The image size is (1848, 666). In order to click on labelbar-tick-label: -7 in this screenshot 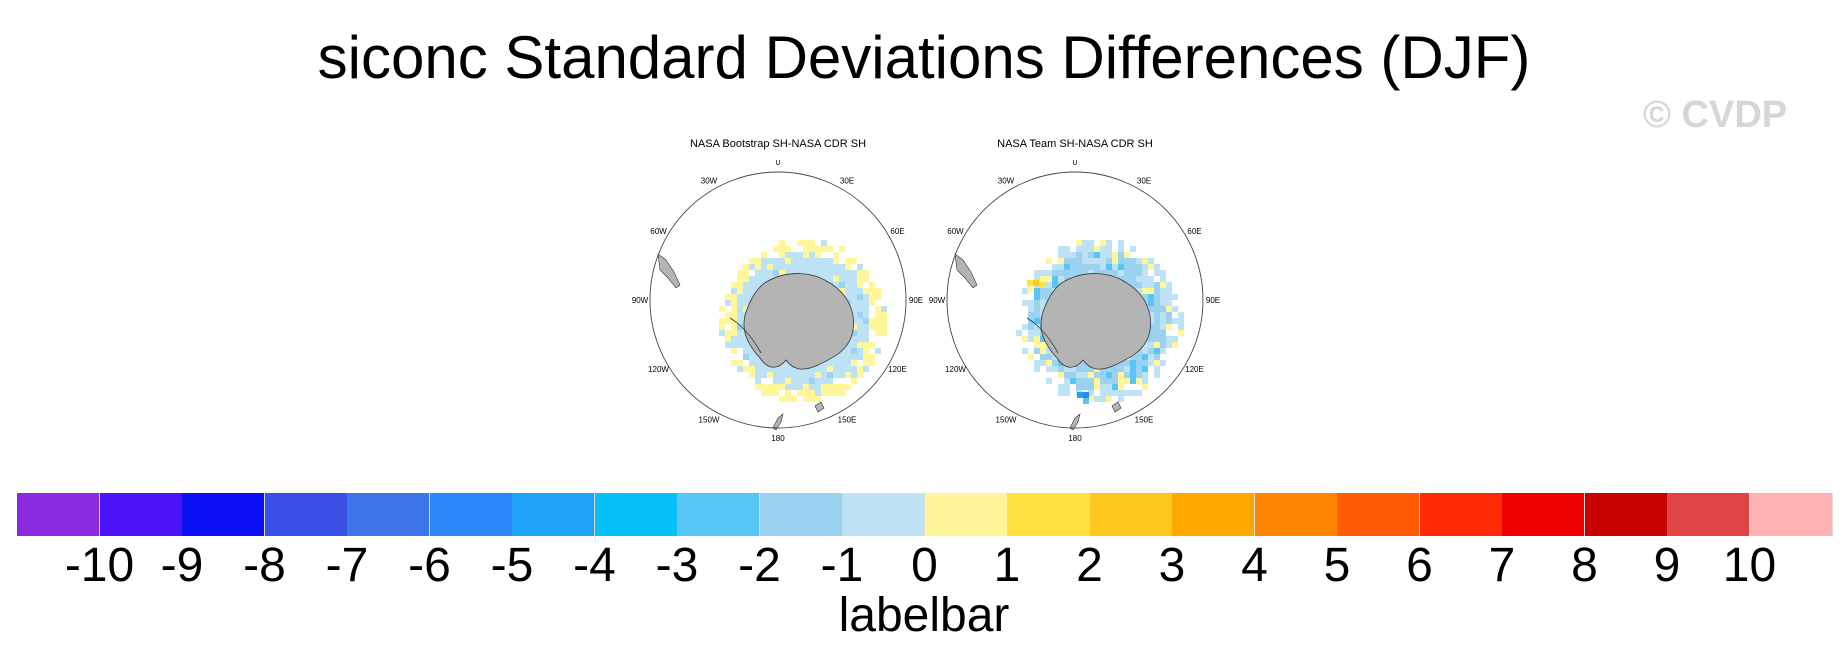, I will do `click(347, 565)`.